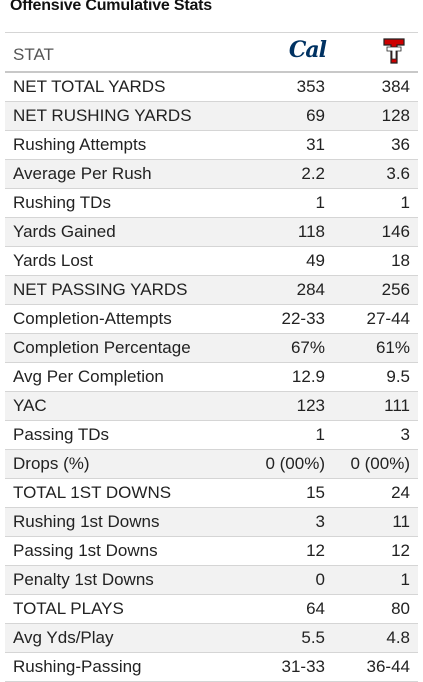 Image resolution: width=423 pixels, height=682 pixels. Describe the element at coordinates (398, 173) in the screenshot. I see `texas-tech-value: 3.6` at that location.